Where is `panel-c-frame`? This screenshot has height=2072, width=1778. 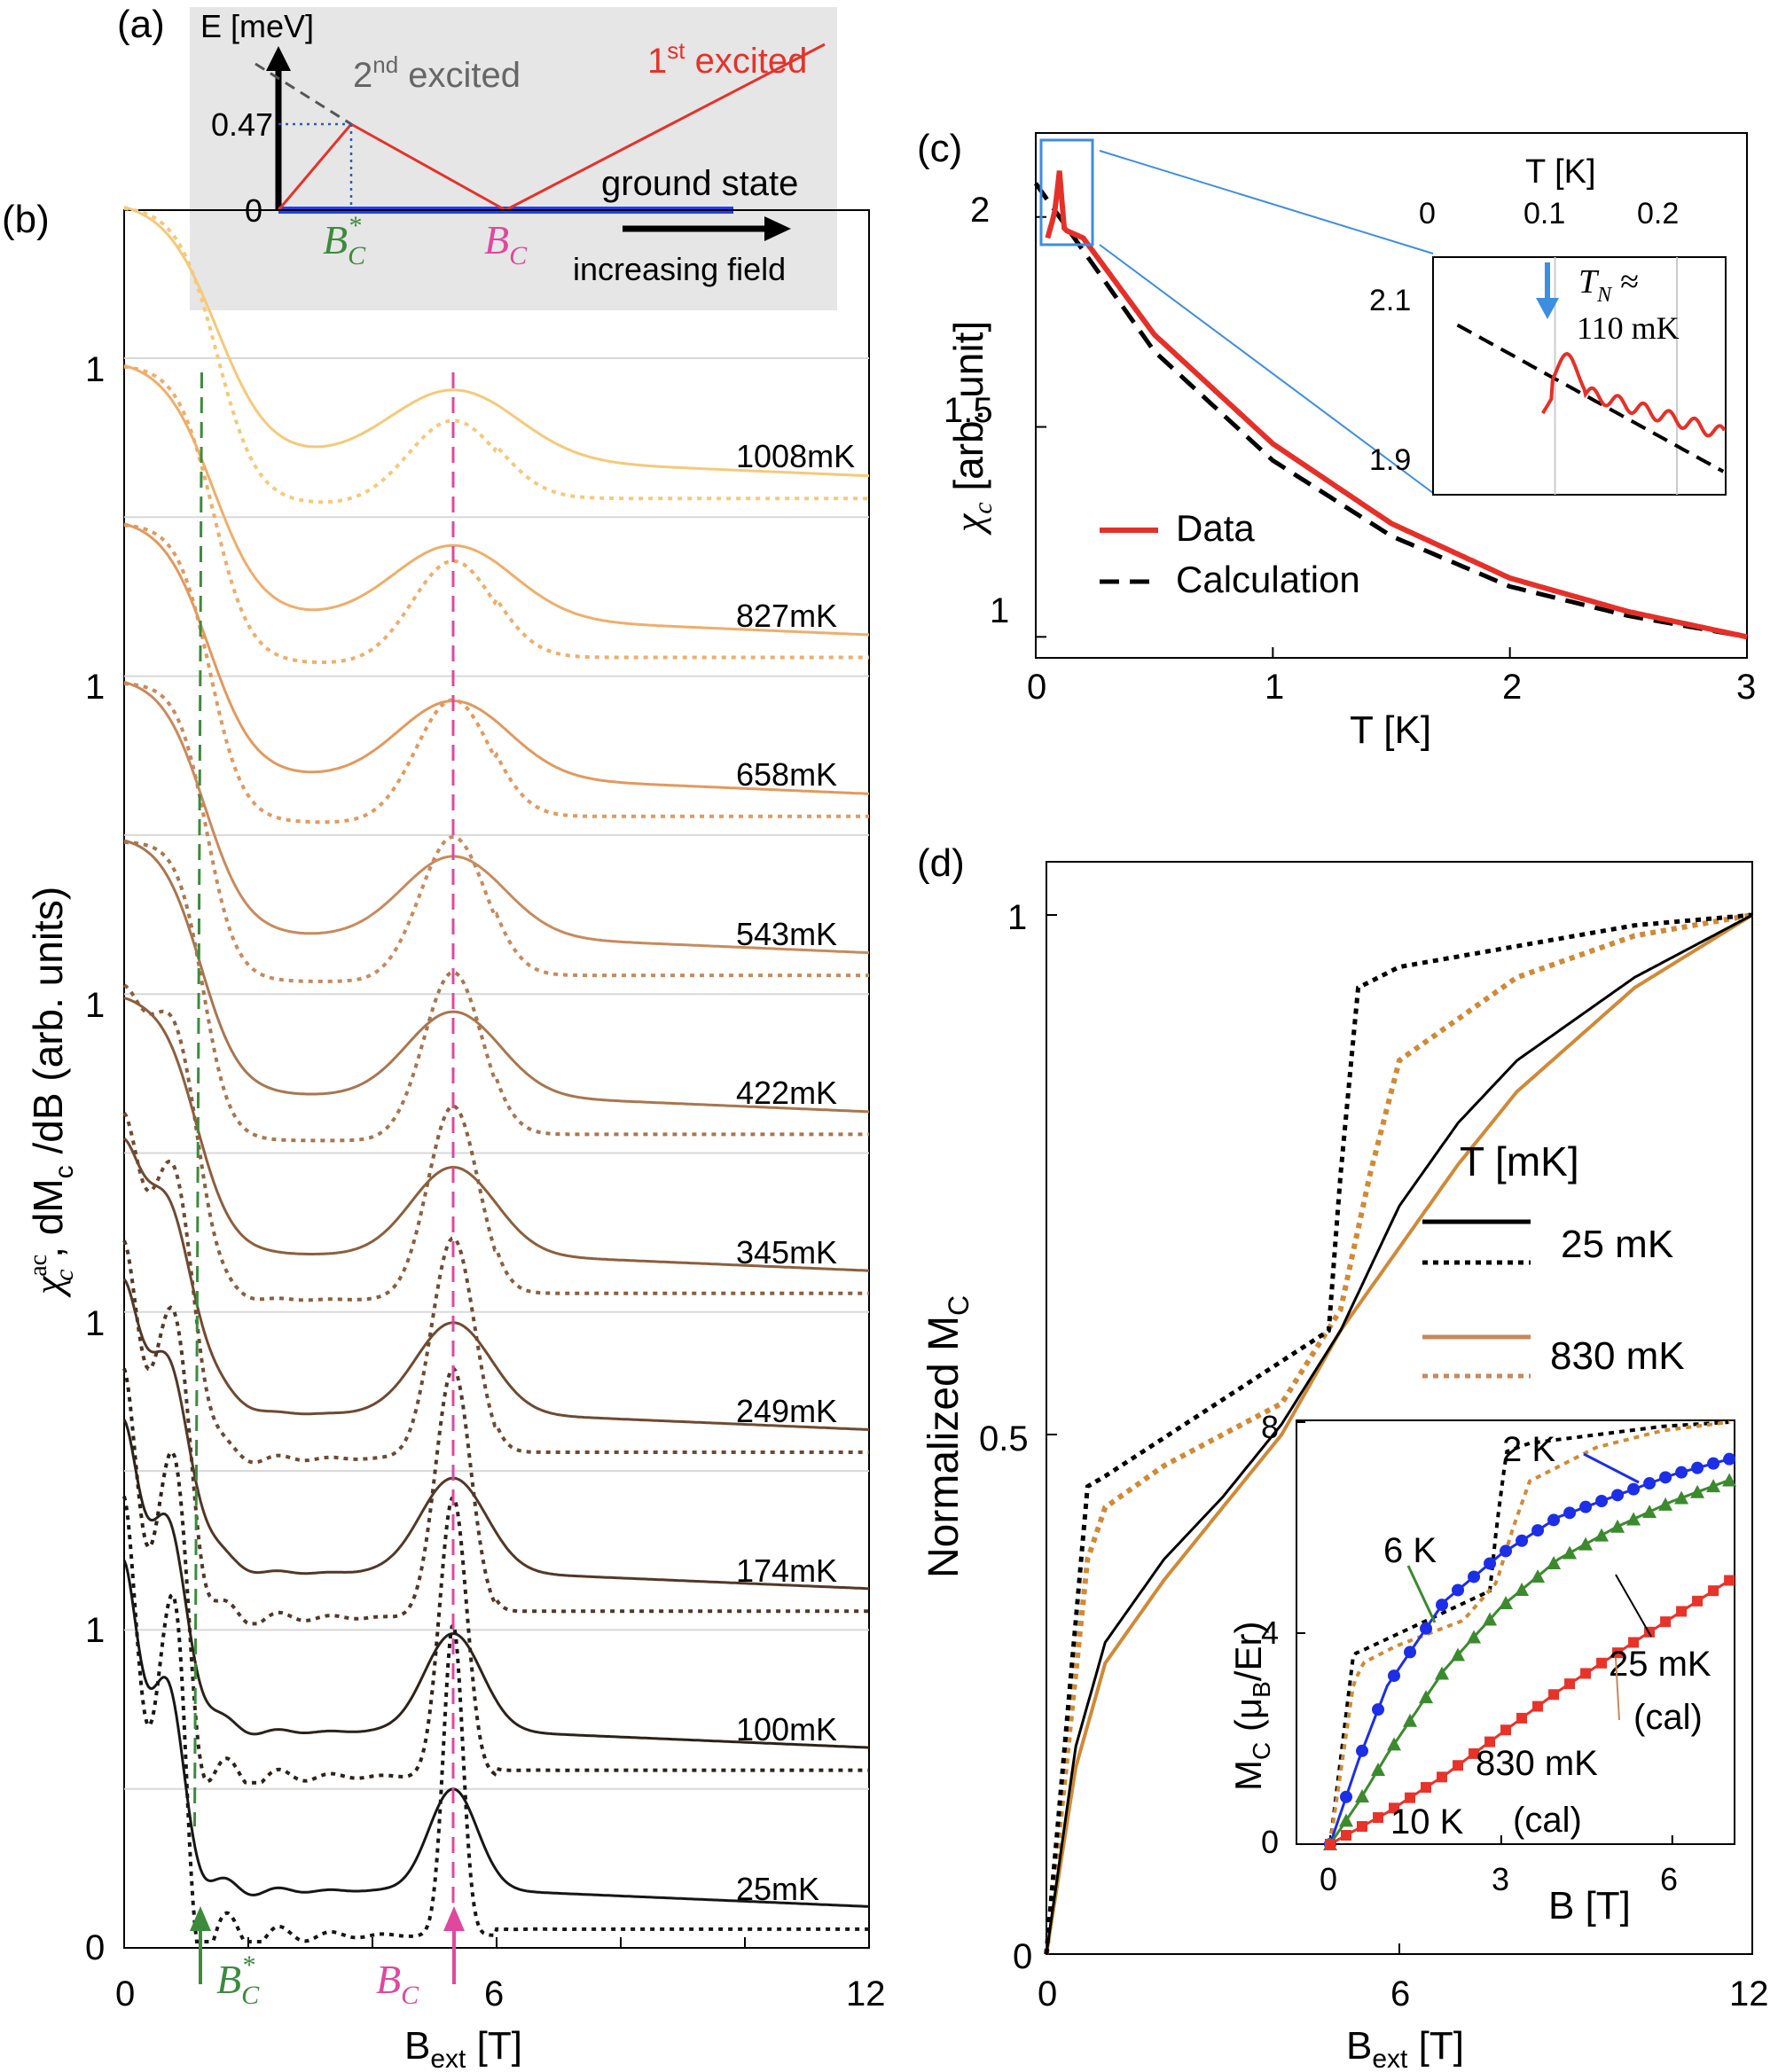
panel-c-frame is located at coordinates (1391, 395).